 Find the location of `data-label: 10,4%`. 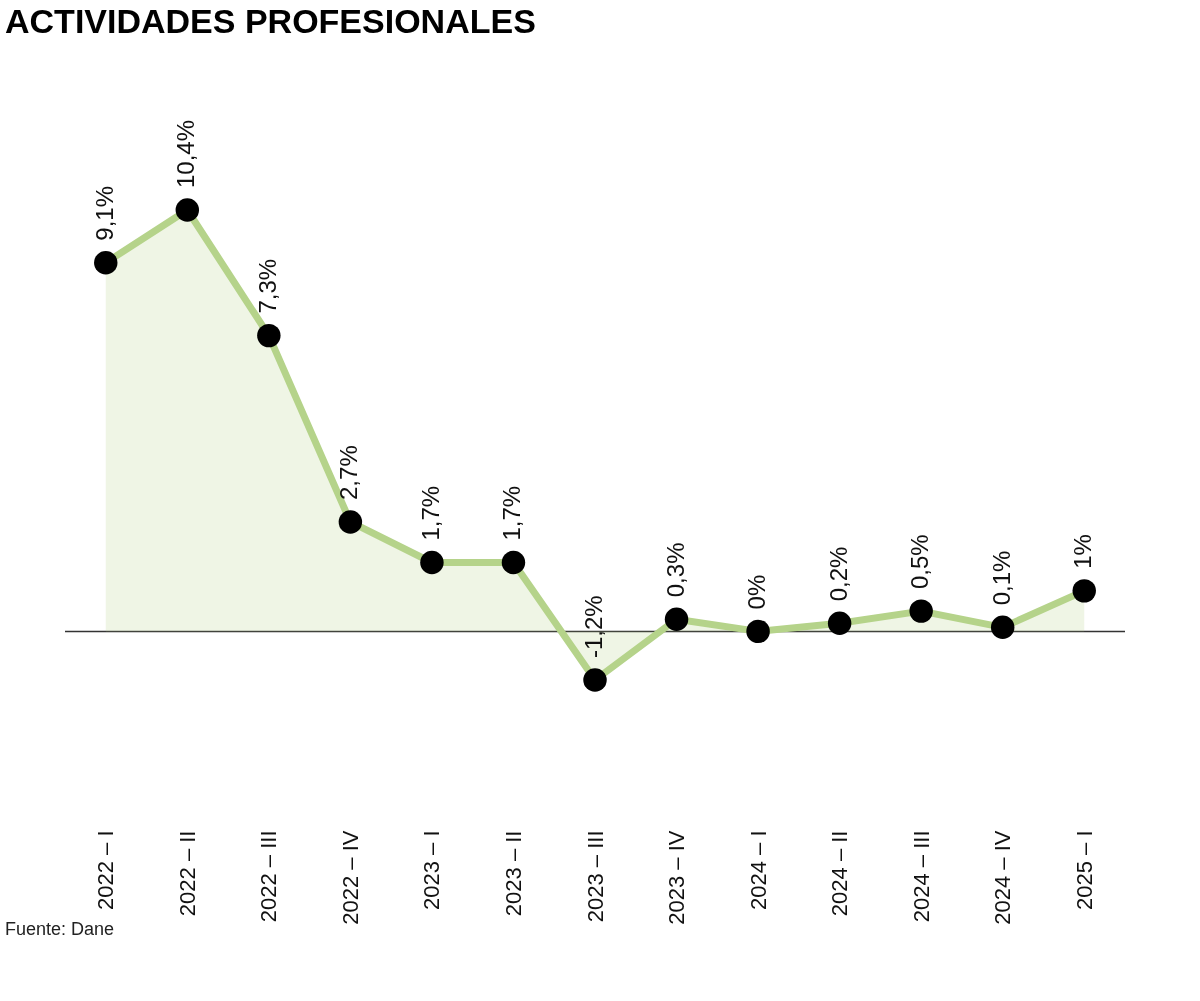

data-label: 10,4% is located at coordinates (186, 153).